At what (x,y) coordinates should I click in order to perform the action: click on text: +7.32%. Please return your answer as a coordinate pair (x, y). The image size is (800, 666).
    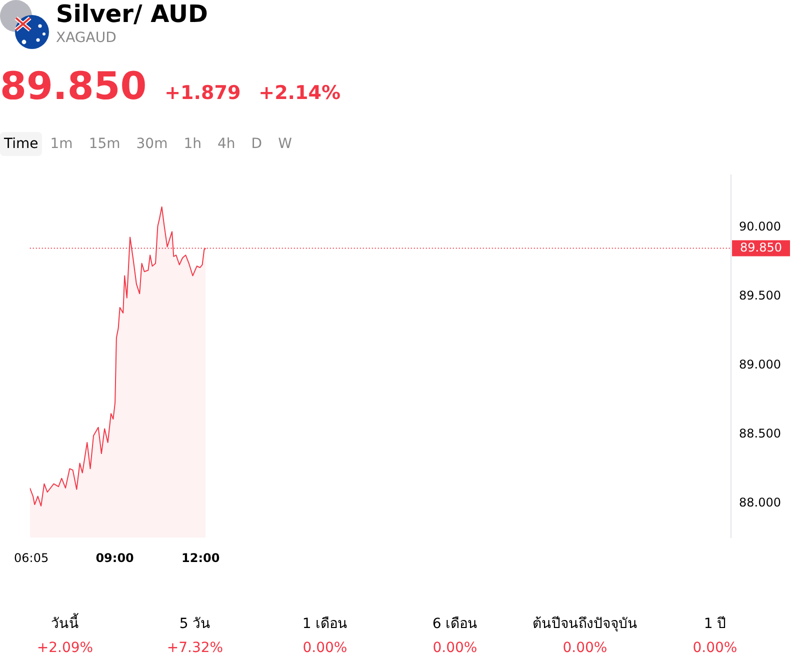
    Looking at the image, I should click on (195, 648).